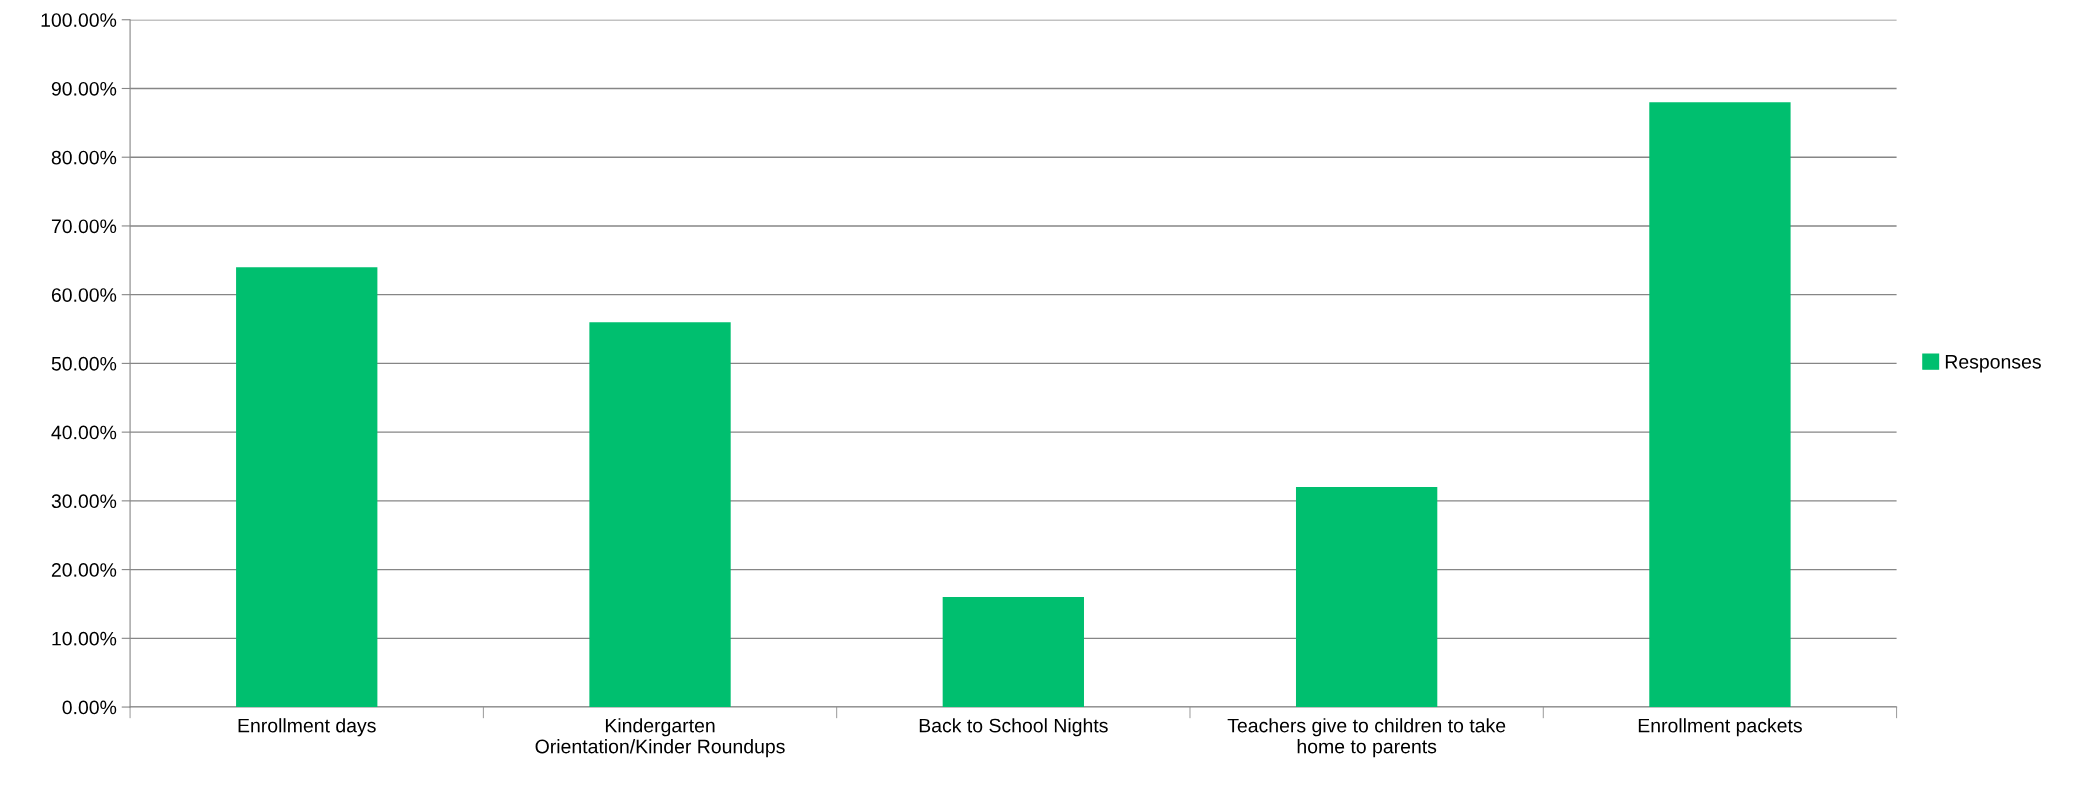  Describe the element at coordinates (89, 707) in the screenshot. I see `y-tick-label: 0.00%` at that location.